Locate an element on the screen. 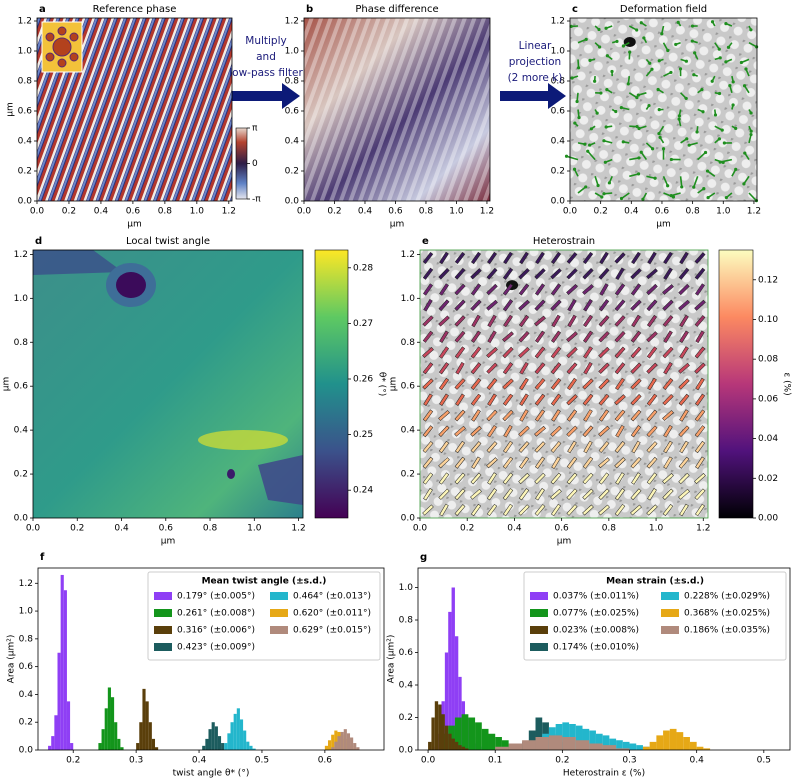  y-axis-label: Area (µm²) is located at coordinates (392, 659).